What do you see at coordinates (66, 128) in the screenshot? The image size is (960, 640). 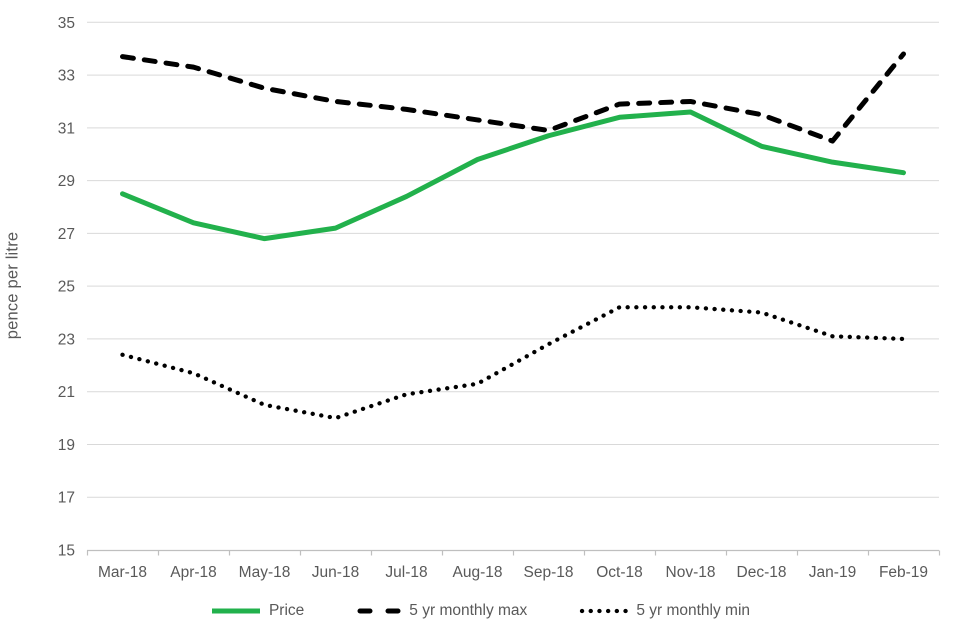 I see `y-tick-label: 31` at bounding box center [66, 128].